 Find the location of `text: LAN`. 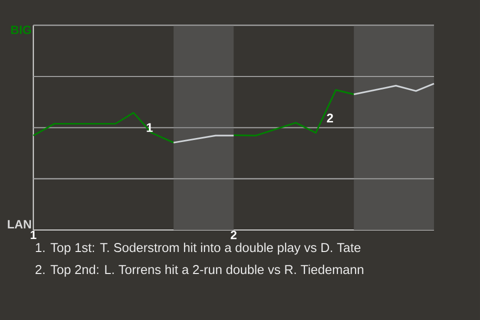

text: LAN is located at coordinates (19, 224).